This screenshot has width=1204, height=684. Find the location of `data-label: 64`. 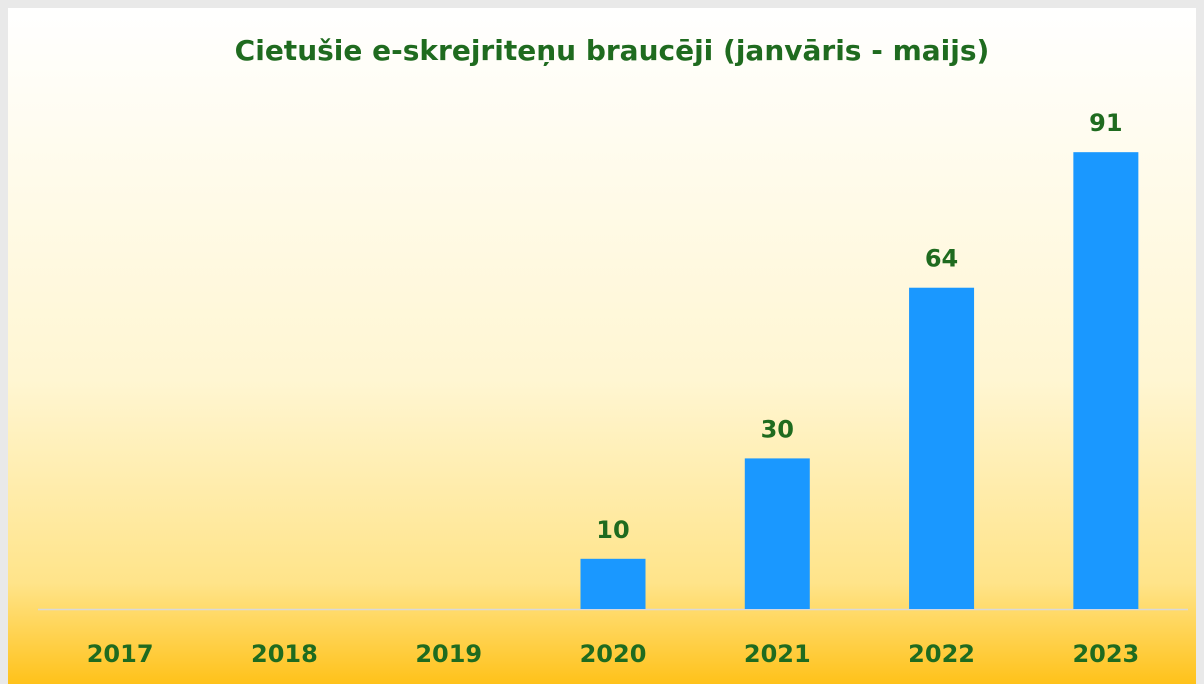

data-label: 64 is located at coordinates (941, 259).